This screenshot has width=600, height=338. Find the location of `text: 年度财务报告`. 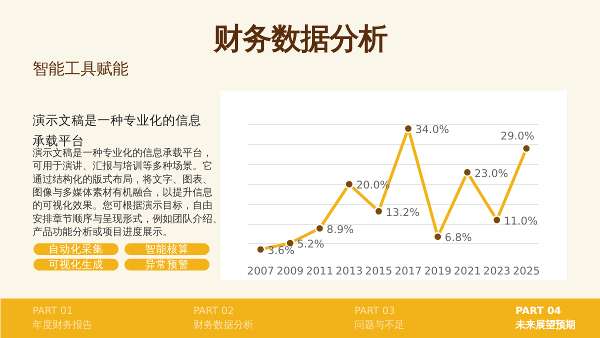

text: 年度财务报告 is located at coordinates (62, 325).